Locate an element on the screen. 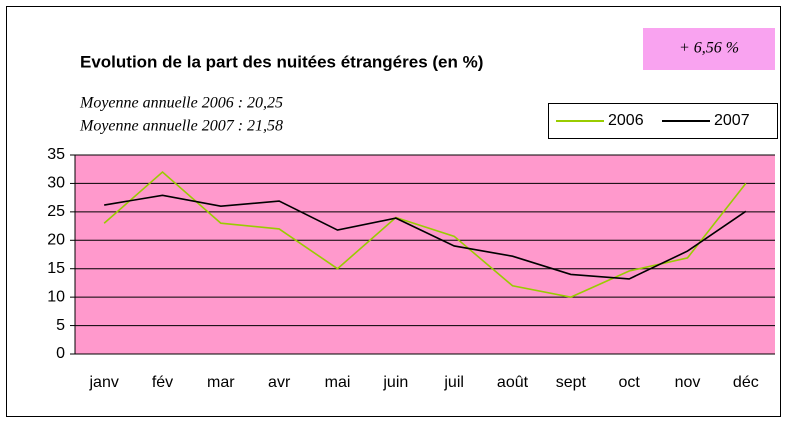 The image size is (787, 428). annotation-box is located at coordinates (709, 49).